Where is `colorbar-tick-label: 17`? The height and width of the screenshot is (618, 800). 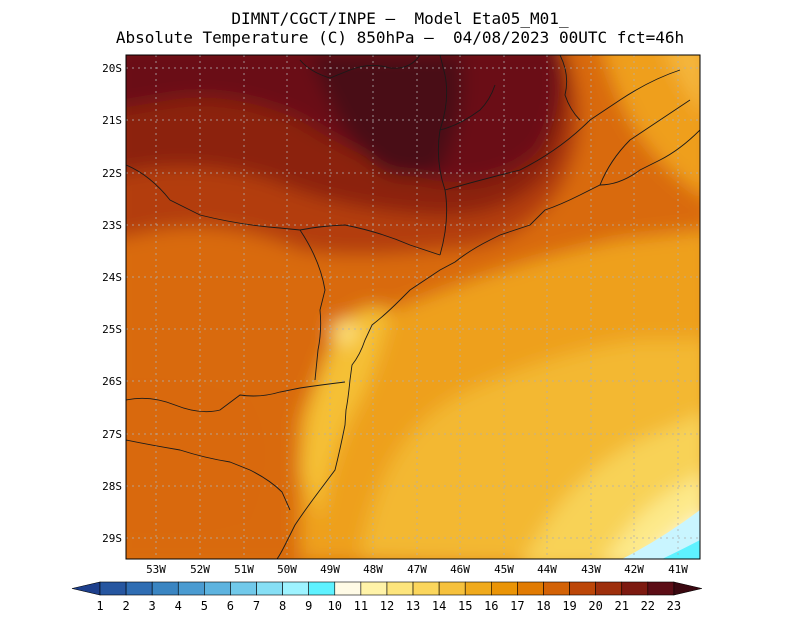 colorbar-tick-label: 17 is located at coordinates (517, 606).